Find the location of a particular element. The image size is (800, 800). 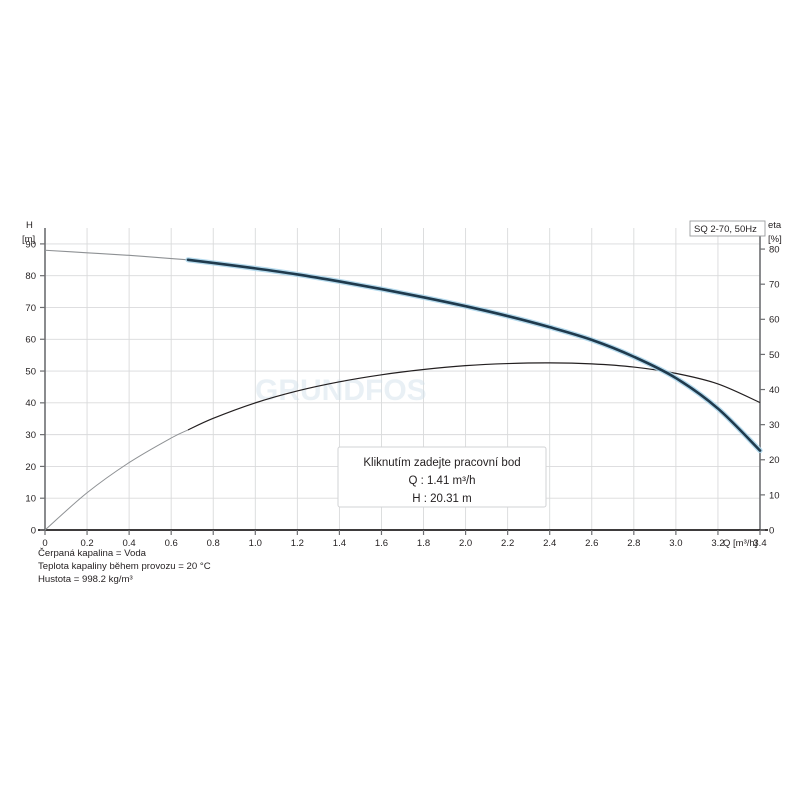

footer-temperature: Teplota kapaliny během provozu = 20 °C is located at coordinates (124, 566).